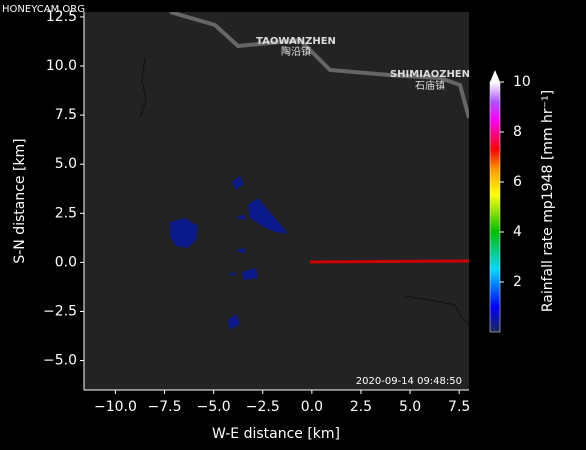 The image size is (586, 450). Describe the element at coordinates (548, 201) in the screenshot. I see `colorbar-label: Rainfall rate mp1948 [mm hr⁻¹]` at that location.